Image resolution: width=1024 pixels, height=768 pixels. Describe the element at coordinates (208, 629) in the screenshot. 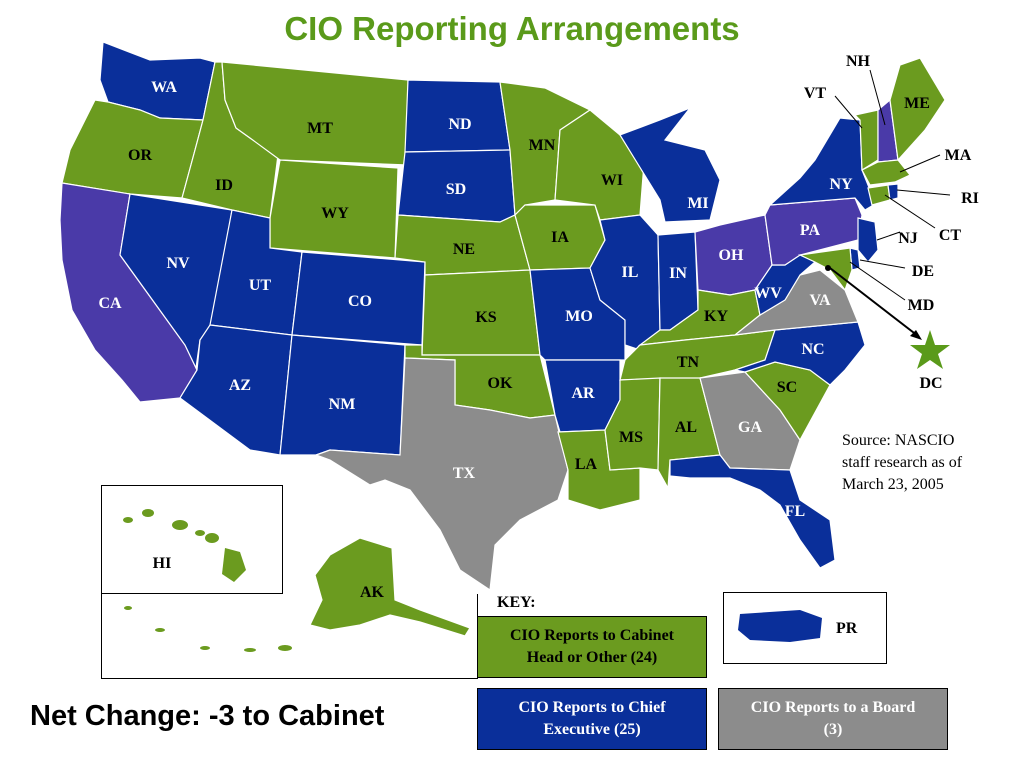

I see `aleutian-islands` at that location.